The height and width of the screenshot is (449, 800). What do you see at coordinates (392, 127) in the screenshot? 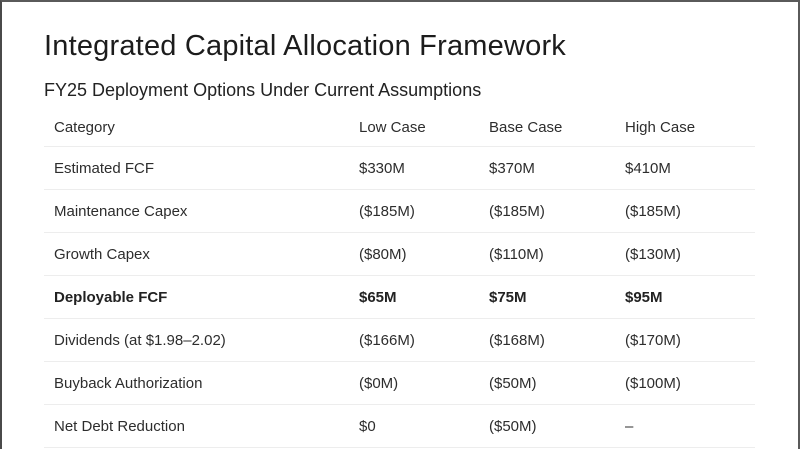
I see `column-header-low-case: Low Case` at bounding box center [392, 127].